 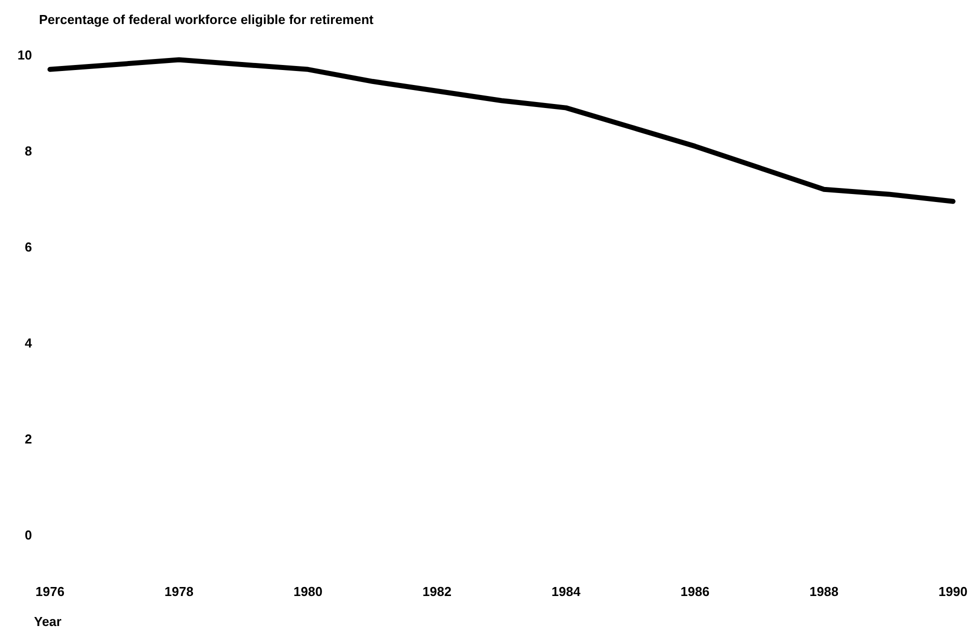 I want to click on x-tick-label: 1976, so click(x=50, y=591).